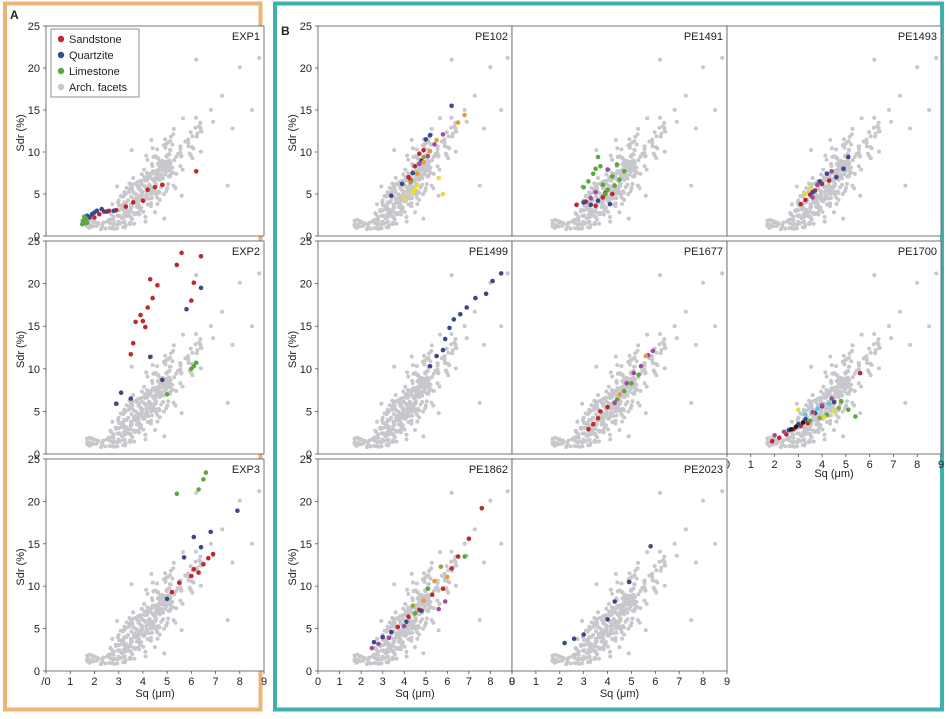 This screenshot has width=950, height=719. I want to click on legend-label: Arch. facets, so click(98, 88).